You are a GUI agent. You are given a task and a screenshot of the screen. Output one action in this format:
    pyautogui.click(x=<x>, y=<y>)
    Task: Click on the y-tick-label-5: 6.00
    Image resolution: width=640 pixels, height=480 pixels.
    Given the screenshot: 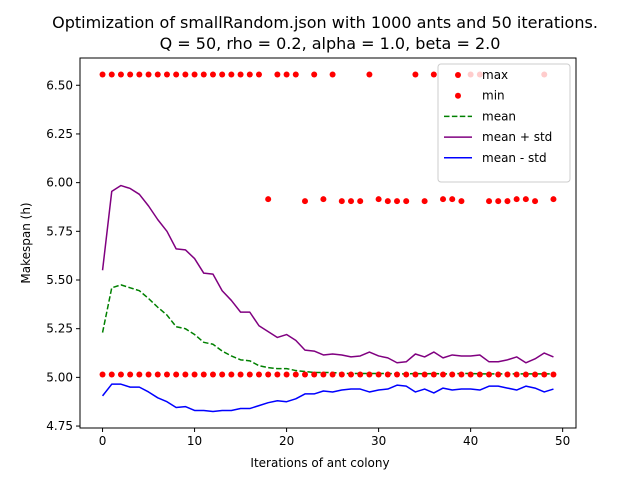 What is the action you would take?
    pyautogui.click(x=59, y=183)
    